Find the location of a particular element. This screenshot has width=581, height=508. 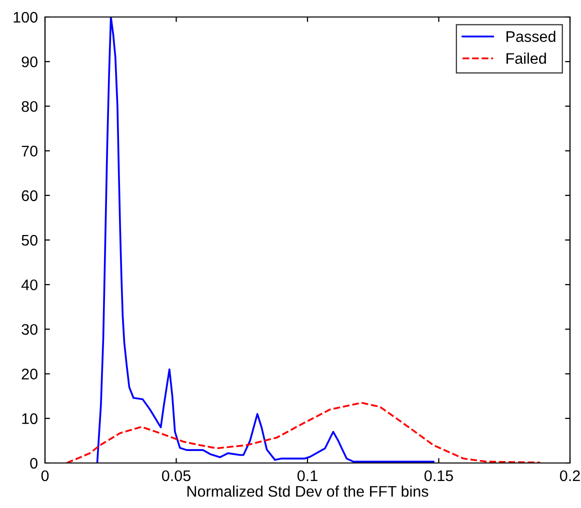

x-tick-label: 0.05 is located at coordinates (176, 476).